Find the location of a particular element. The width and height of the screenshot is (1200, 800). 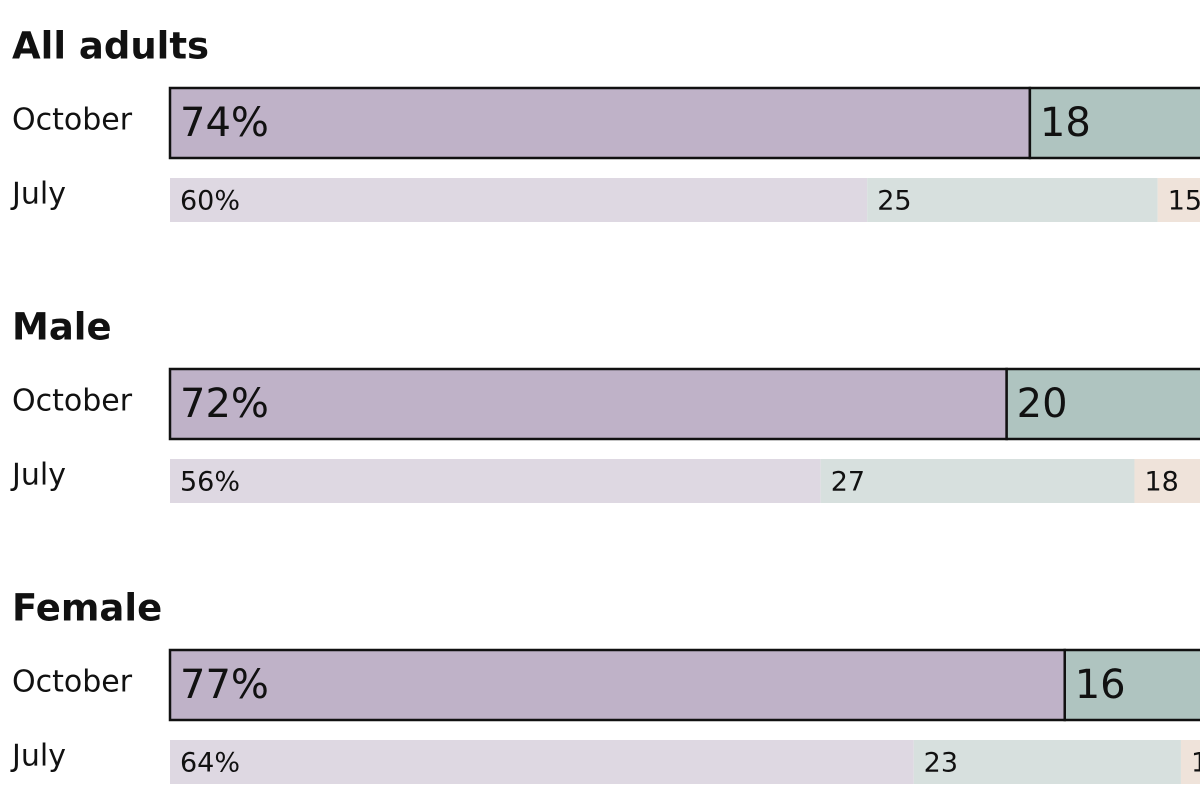

value-label: 56% is located at coordinates (210, 482).